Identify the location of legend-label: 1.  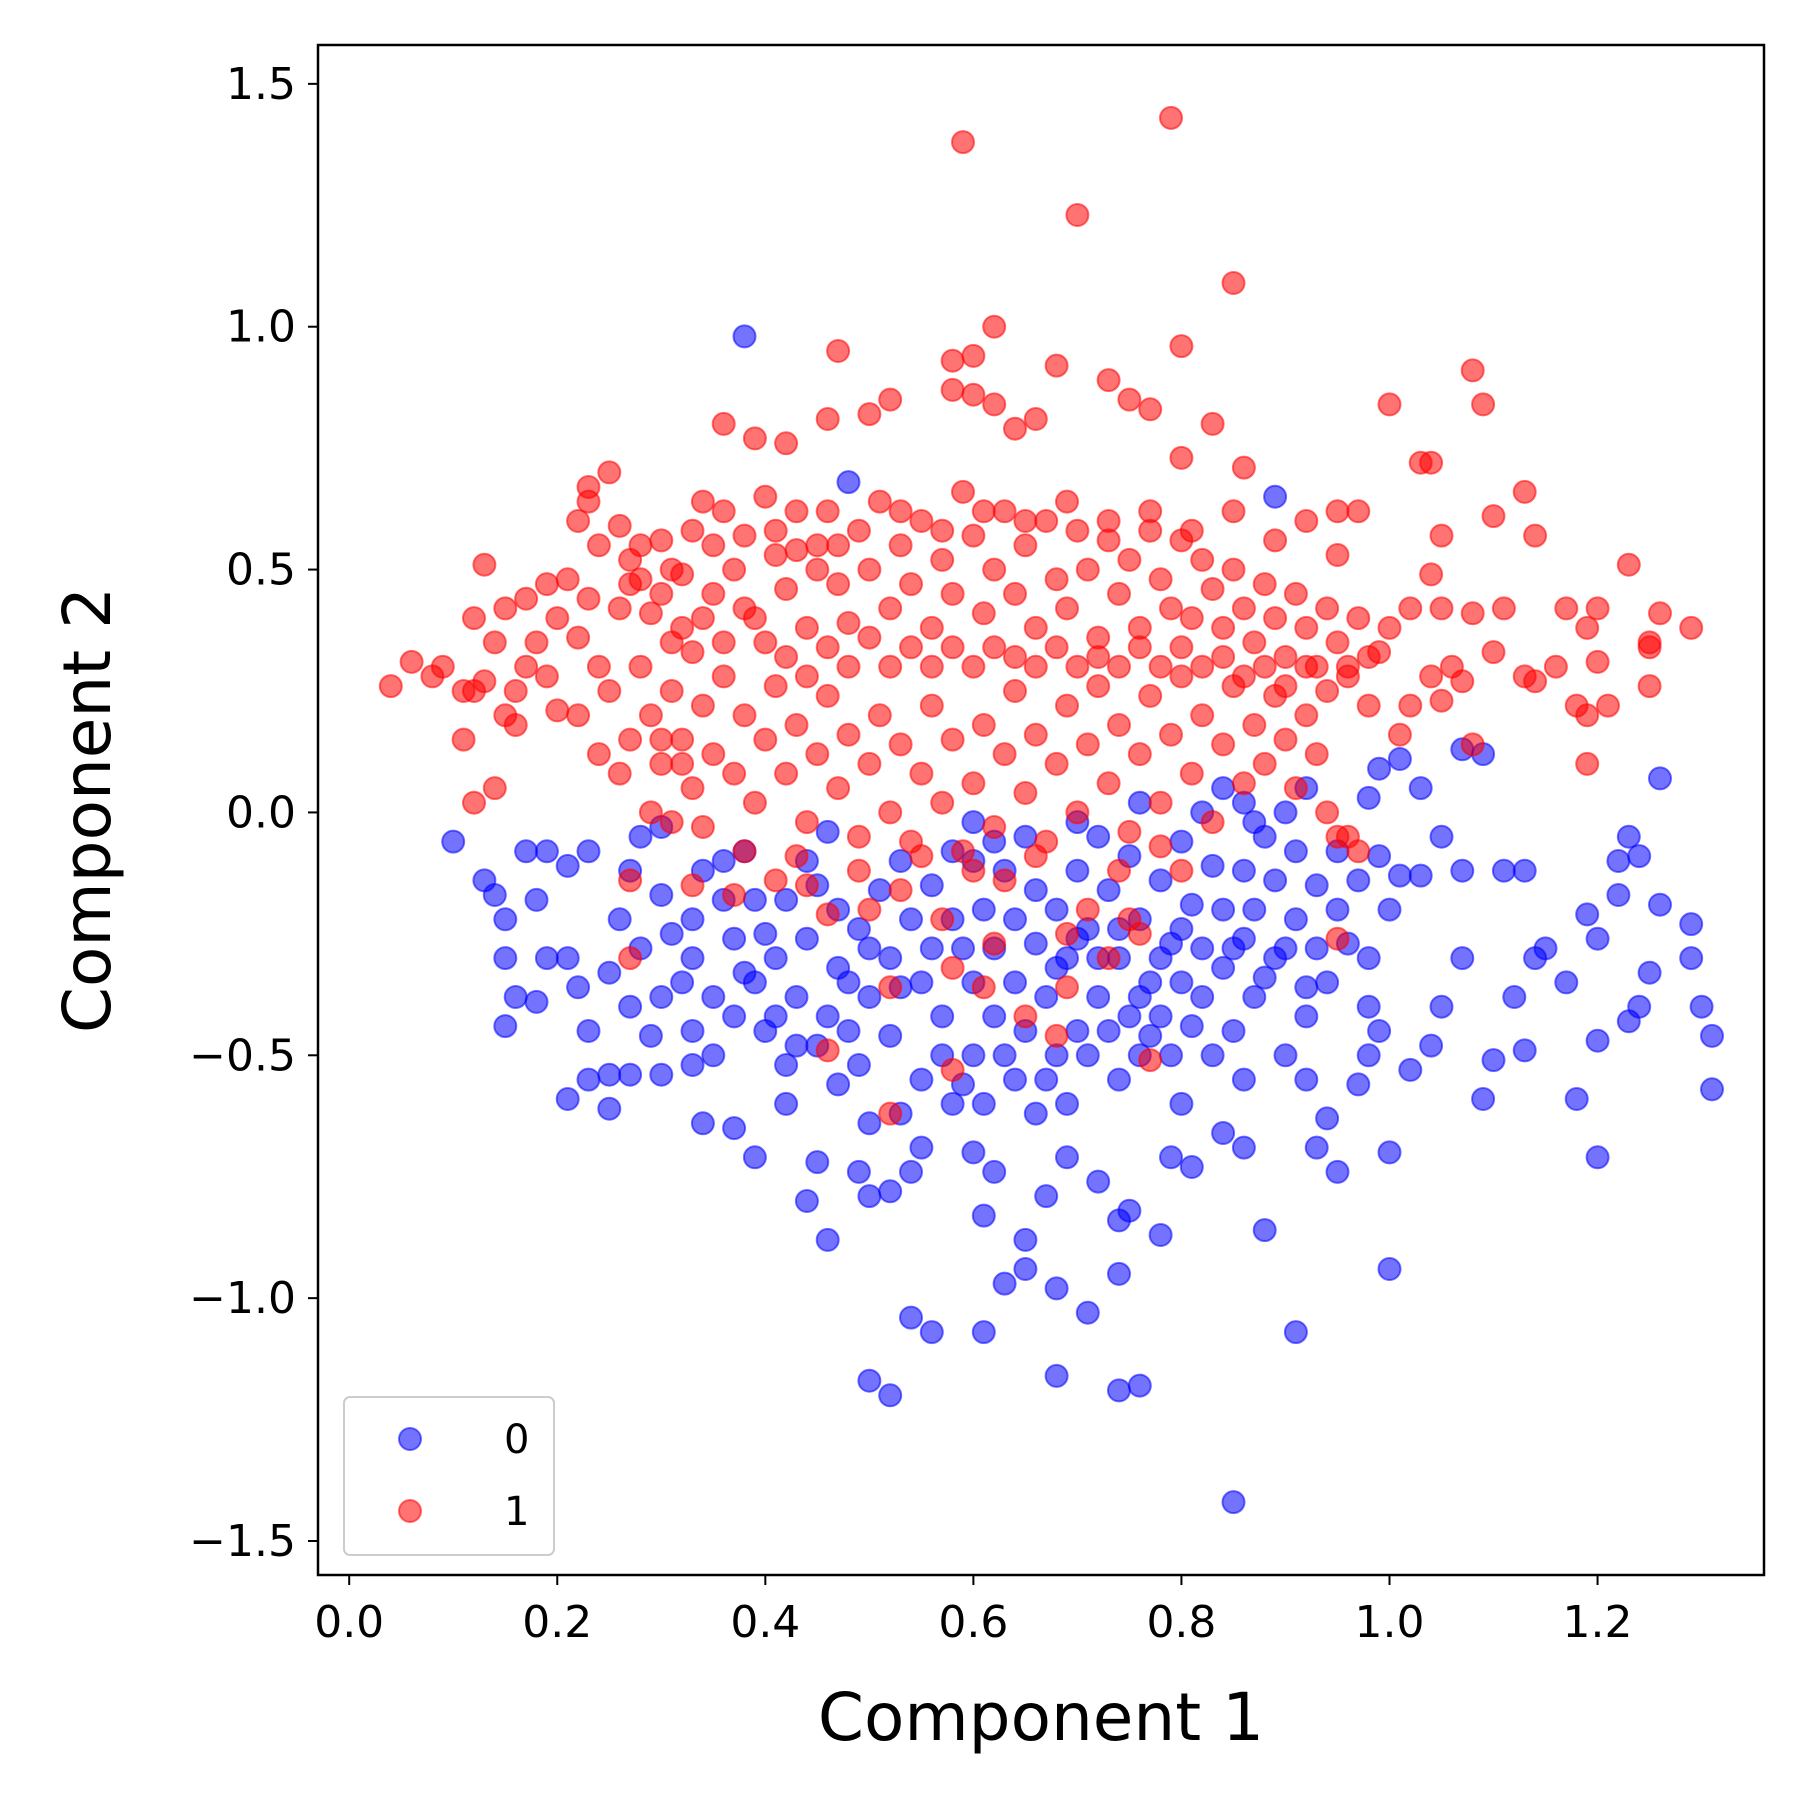
(516, 1512).